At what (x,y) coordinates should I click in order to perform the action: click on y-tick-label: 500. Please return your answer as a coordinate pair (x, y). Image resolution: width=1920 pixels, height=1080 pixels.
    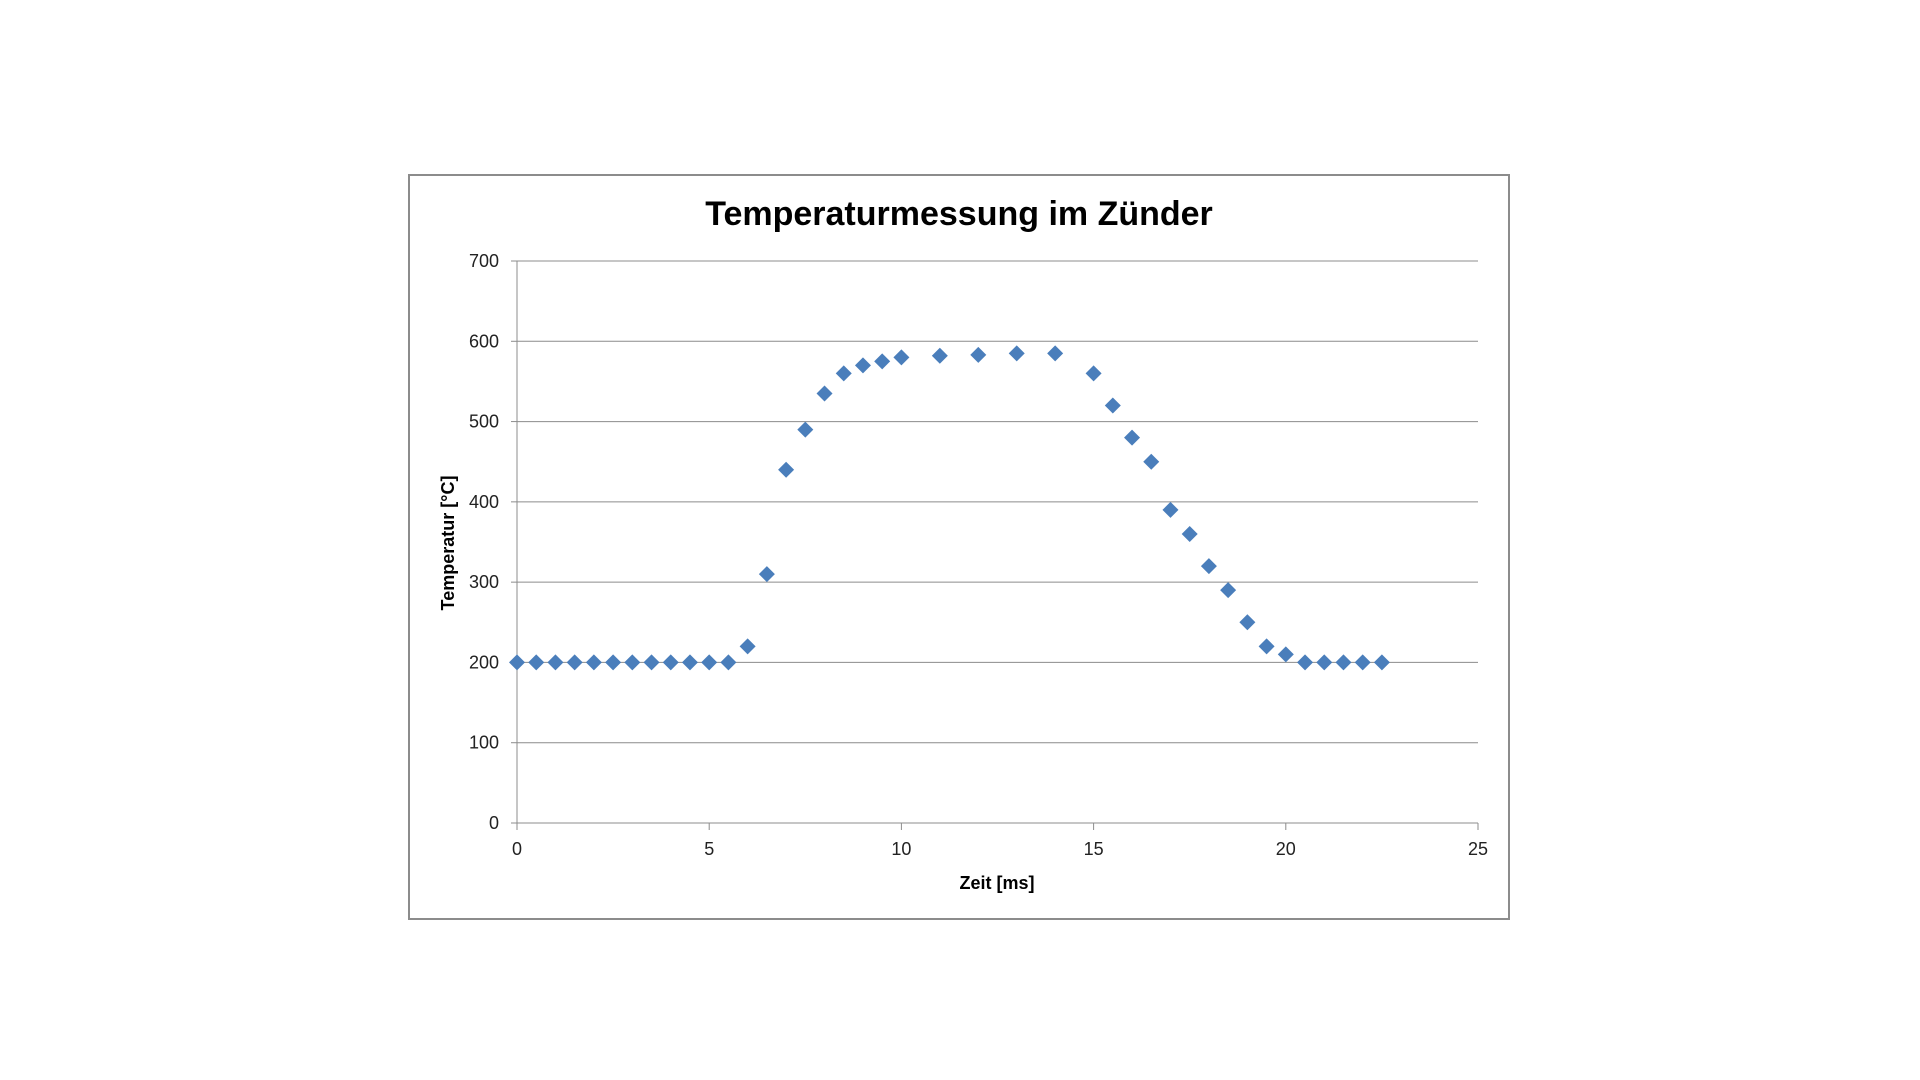
    Looking at the image, I should click on (484, 422).